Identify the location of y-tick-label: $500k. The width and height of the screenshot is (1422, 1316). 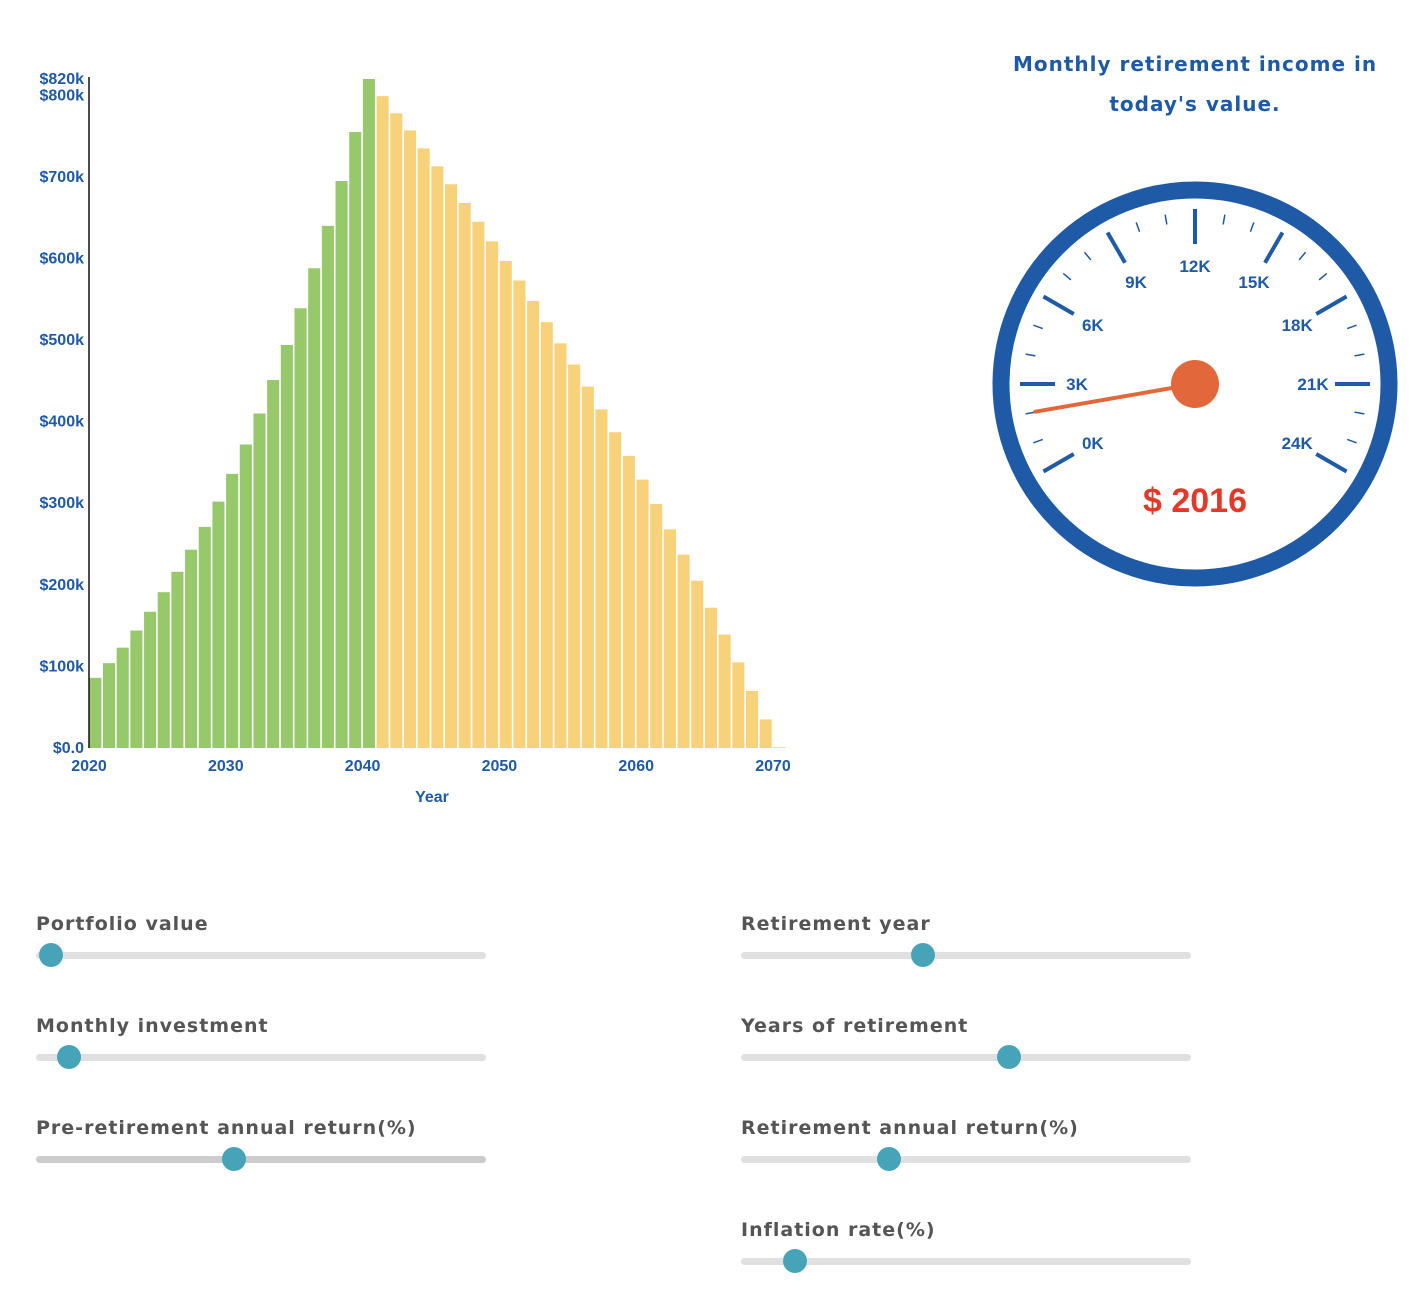
(62, 340).